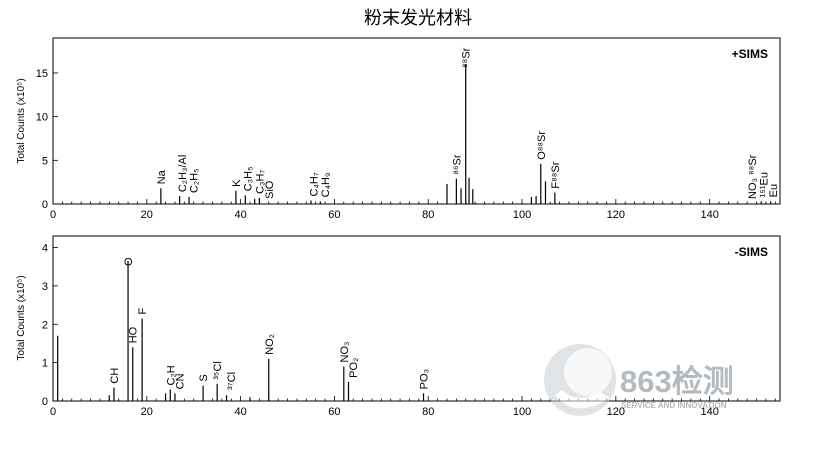 Image resolution: width=816 pixels, height=455 pixels. Describe the element at coordinates (556, 174) in the screenshot. I see `peak-label: F⁸⁸Sr` at that location.